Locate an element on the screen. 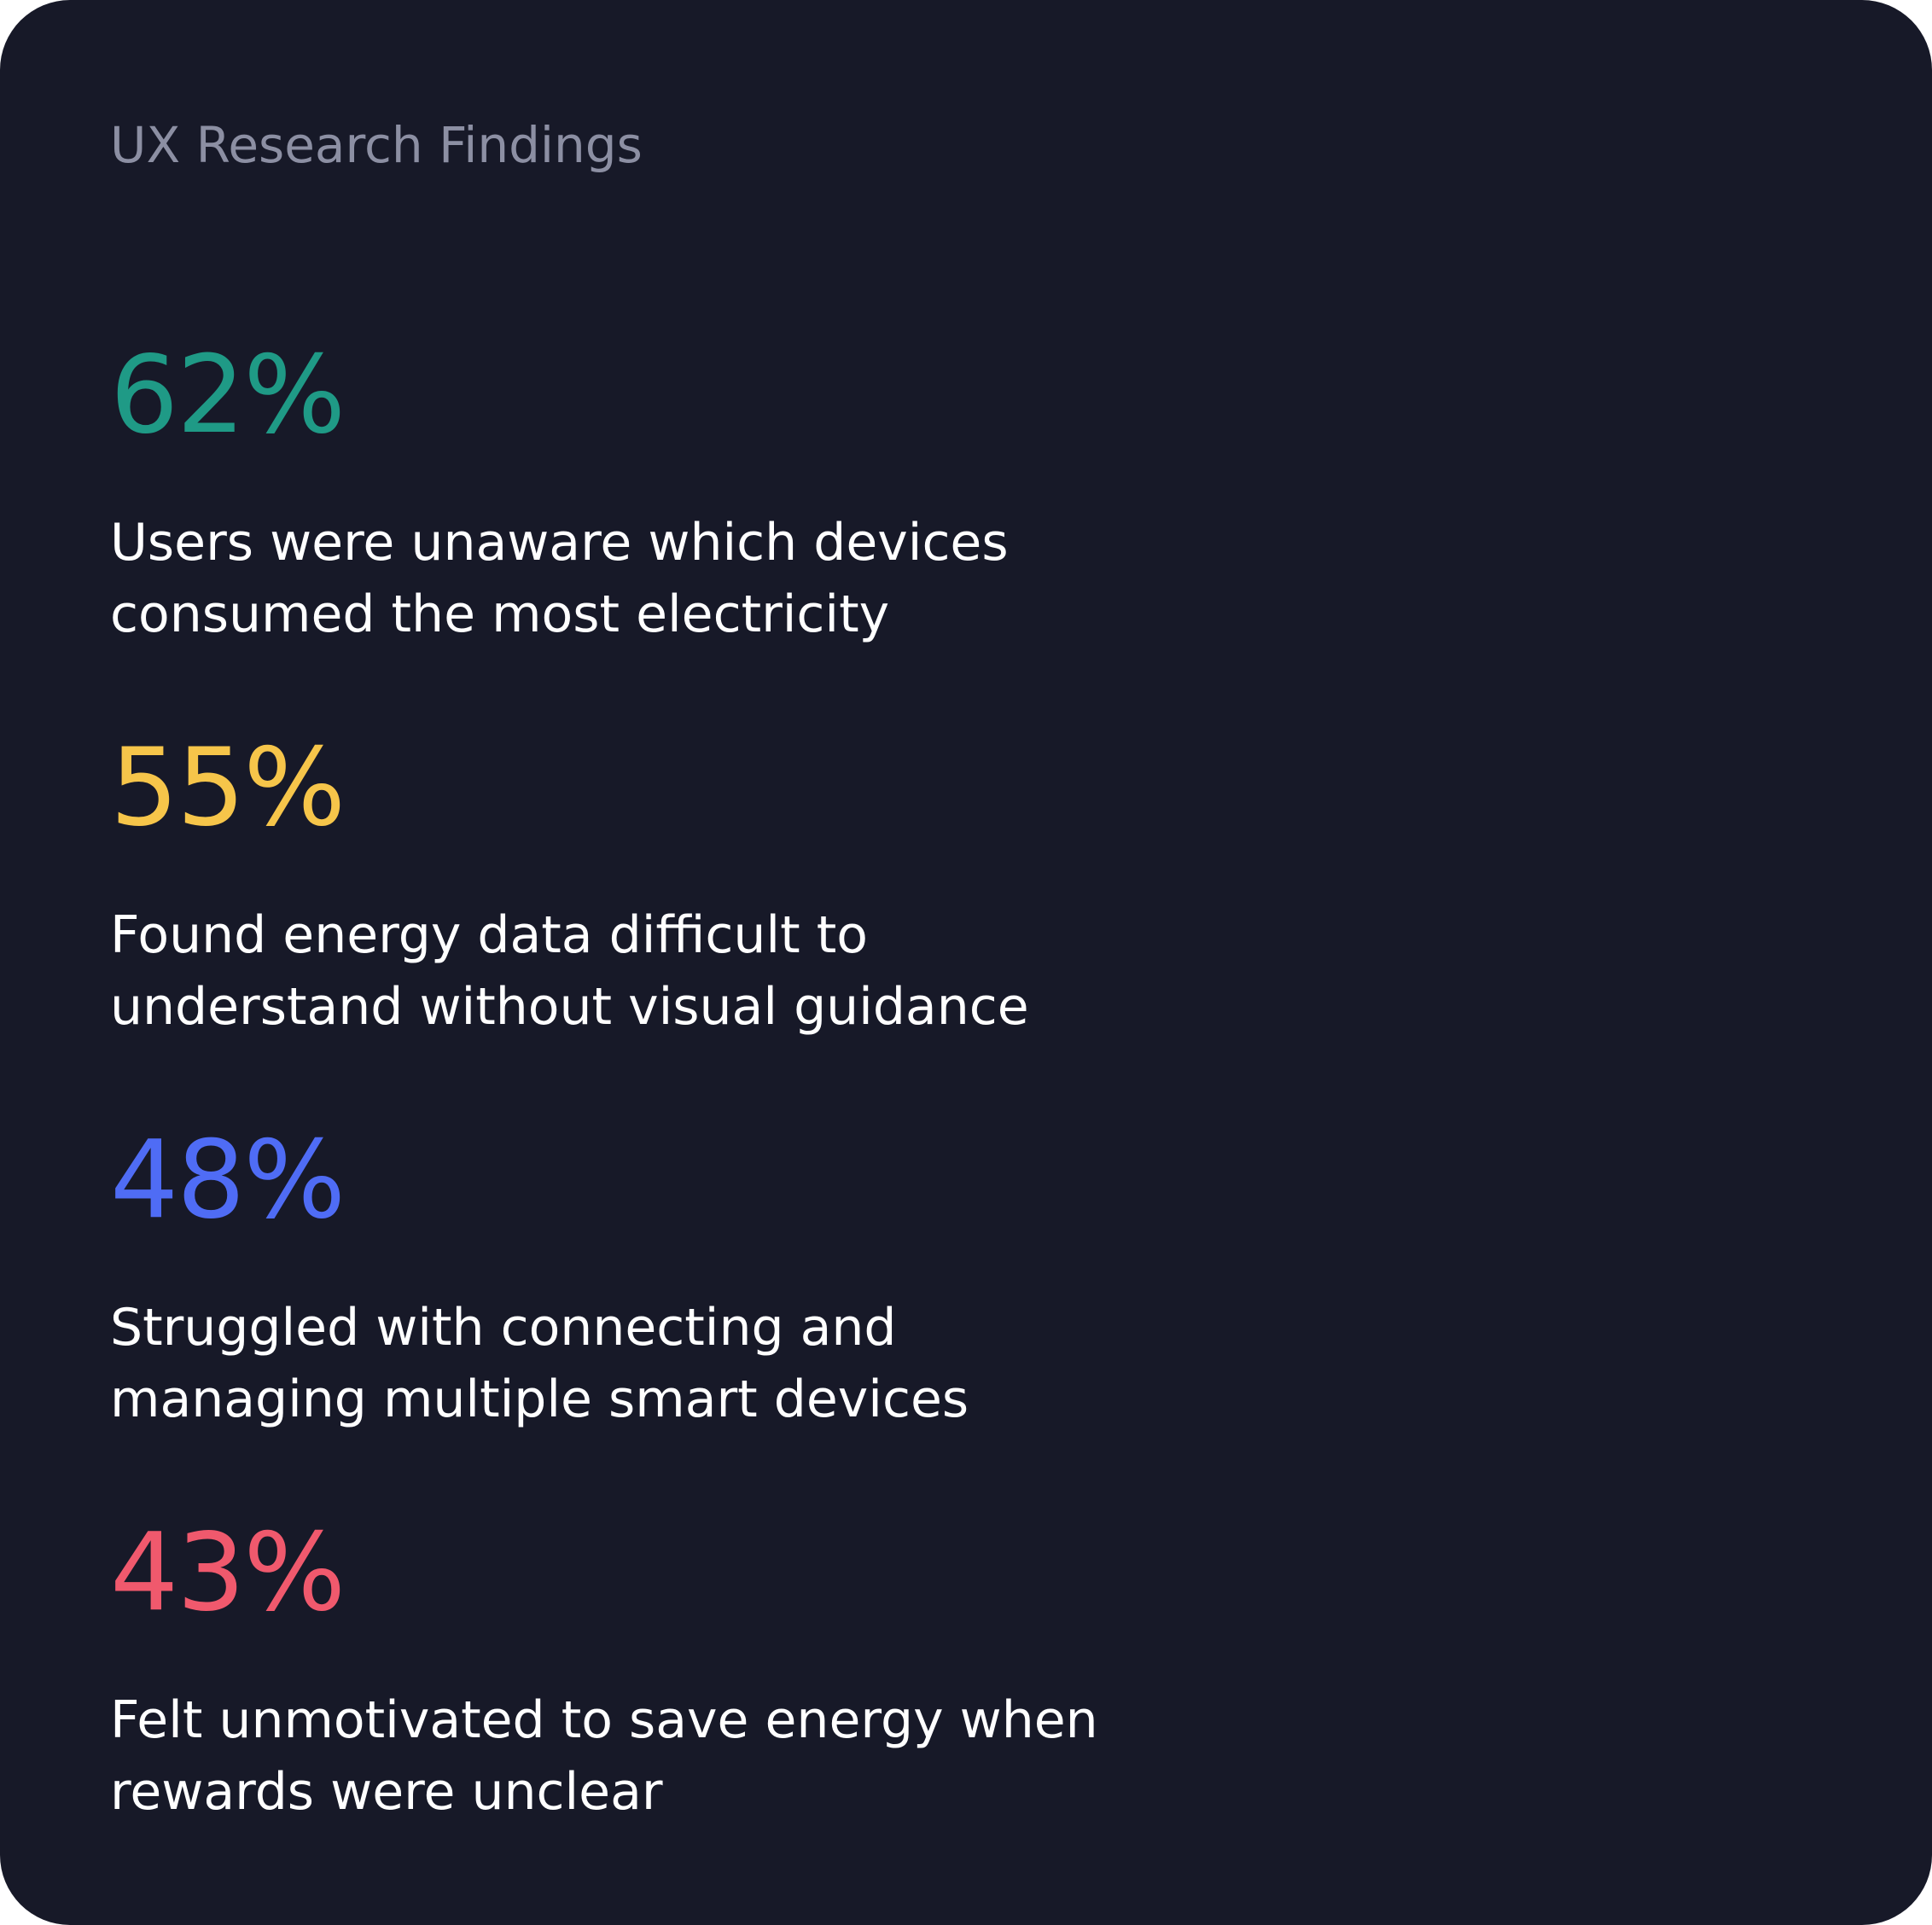  finding-description-line: rewards were unclear is located at coordinates (386, 1792).